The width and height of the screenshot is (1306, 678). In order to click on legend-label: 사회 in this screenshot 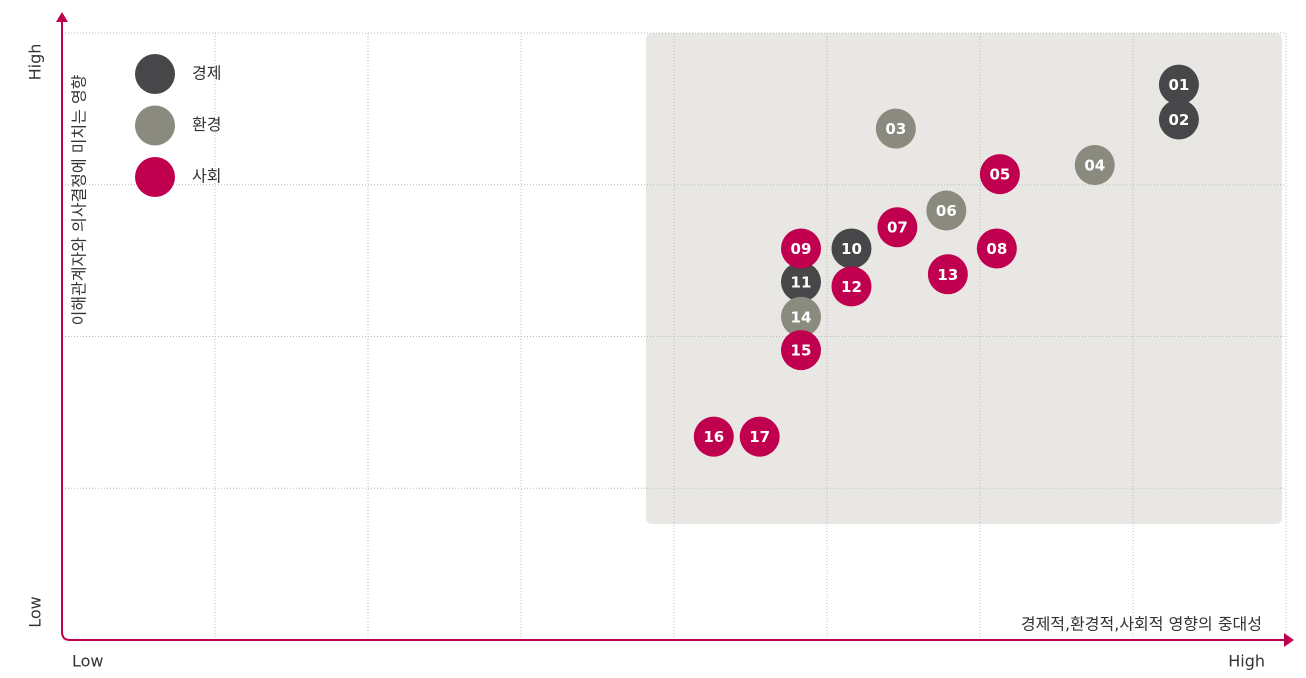, I will do `click(206, 176)`.